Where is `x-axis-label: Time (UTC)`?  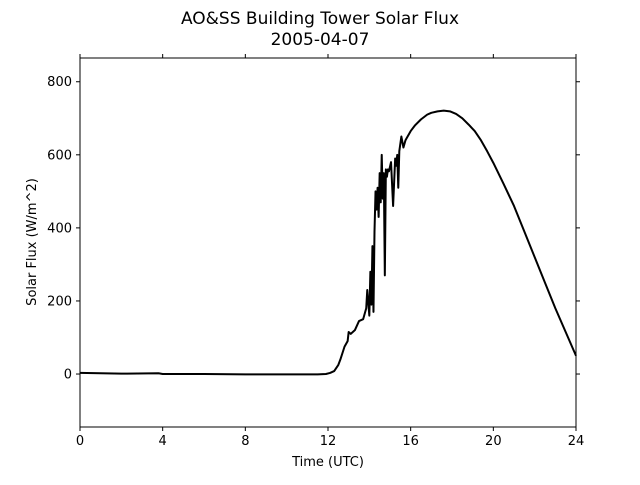 x-axis-label: Time (UTC) is located at coordinates (327, 462).